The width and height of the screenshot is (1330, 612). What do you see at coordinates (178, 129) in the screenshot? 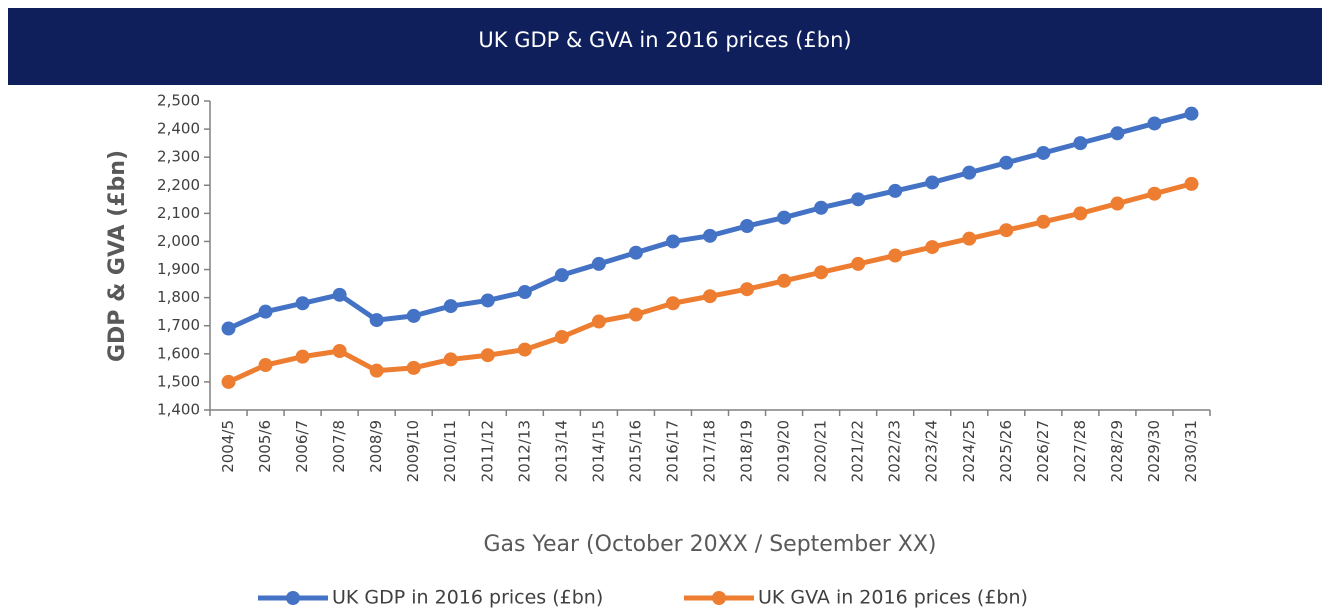
I see `y-tick-label: 2,400` at bounding box center [178, 129].